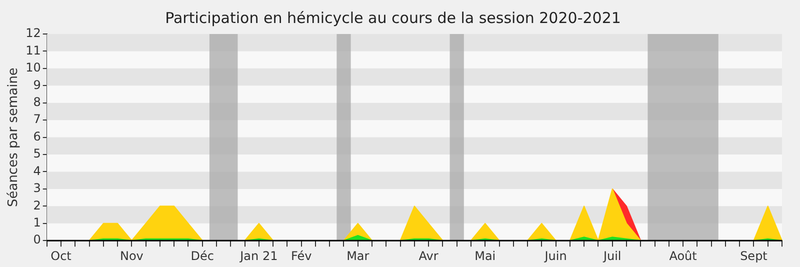  I want to click on y-tick-label: 3, so click(37, 188).